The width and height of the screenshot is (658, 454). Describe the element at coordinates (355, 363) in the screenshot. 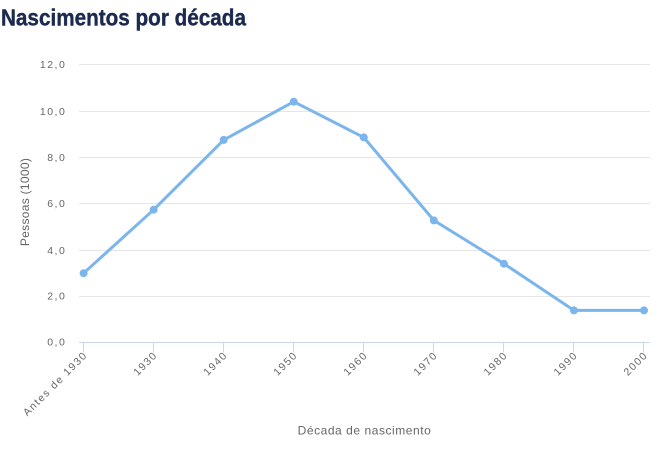

I see `svg-text: 1960` at that location.